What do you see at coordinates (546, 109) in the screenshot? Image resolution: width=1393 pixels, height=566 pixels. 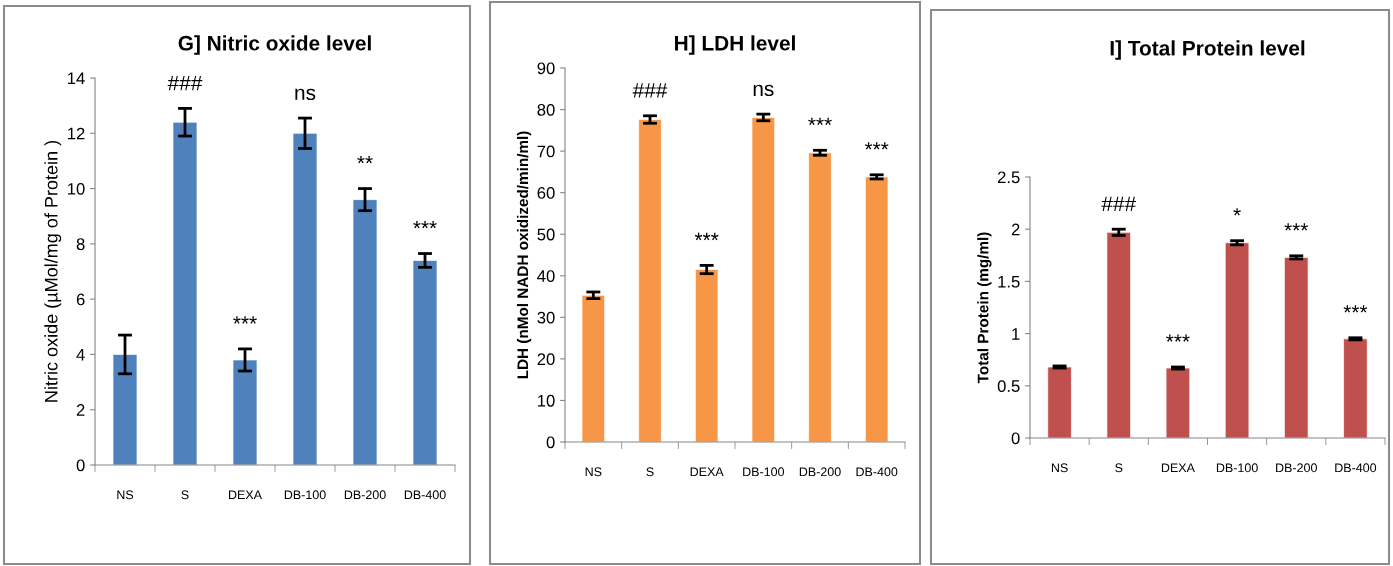 I see `y-tick-label: 80` at bounding box center [546, 109].